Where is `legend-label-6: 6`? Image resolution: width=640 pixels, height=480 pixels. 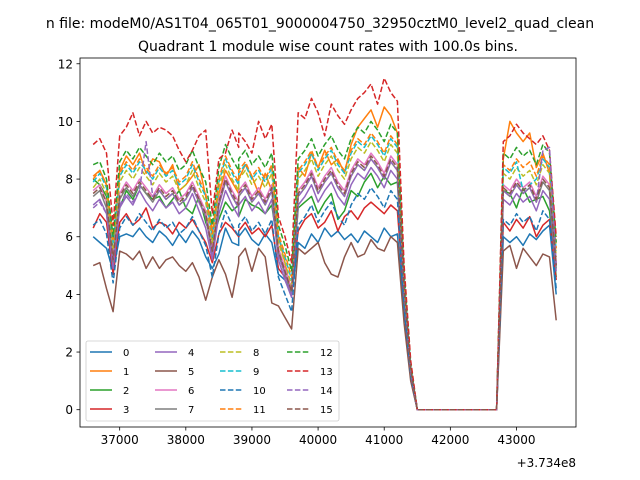 legend-label-6: 6 is located at coordinates (191, 391).